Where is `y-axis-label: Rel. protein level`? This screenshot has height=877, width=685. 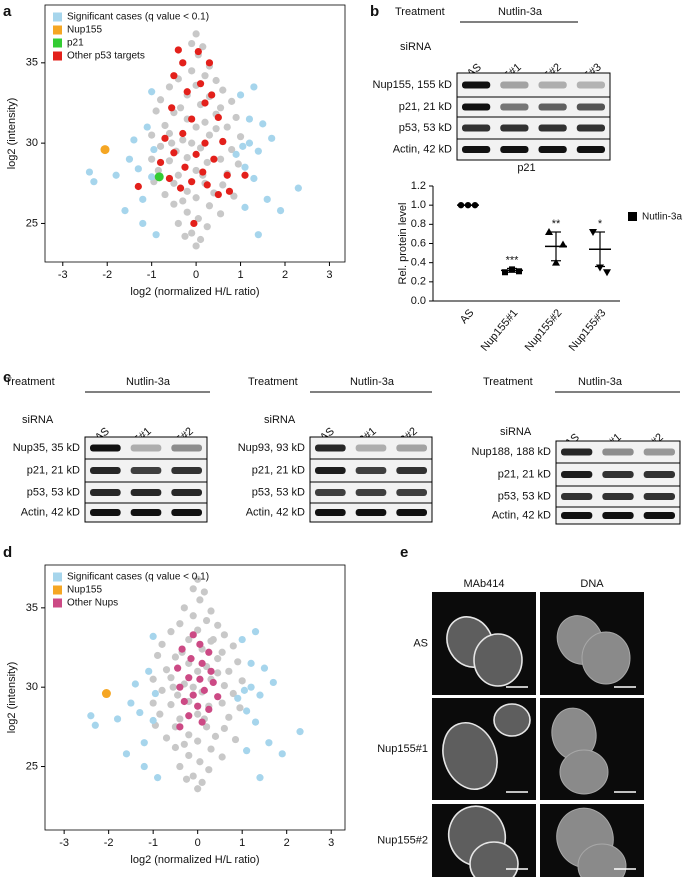
y-axis-label: Rel. protein level is located at coordinates (403, 244).